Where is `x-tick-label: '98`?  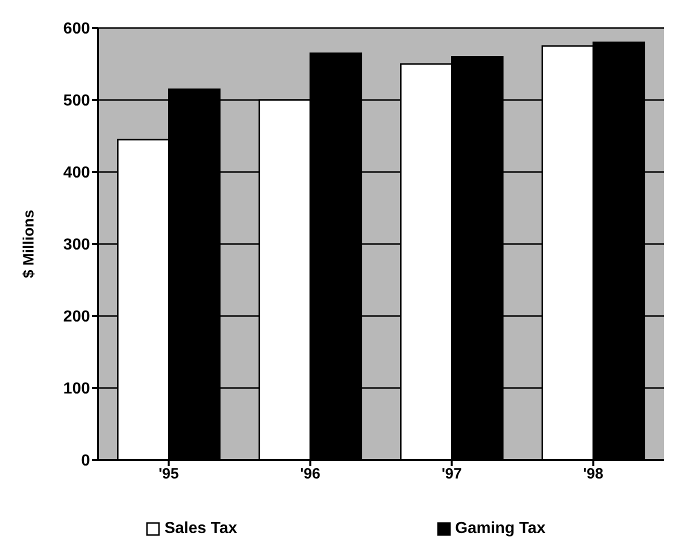 x-tick-label: '98 is located at coordinates (593, 474).